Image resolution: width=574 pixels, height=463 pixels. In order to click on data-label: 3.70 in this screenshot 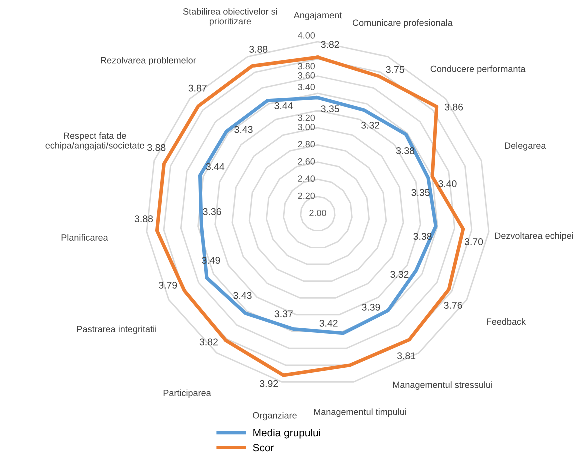, I will do `click(474, 242)`.